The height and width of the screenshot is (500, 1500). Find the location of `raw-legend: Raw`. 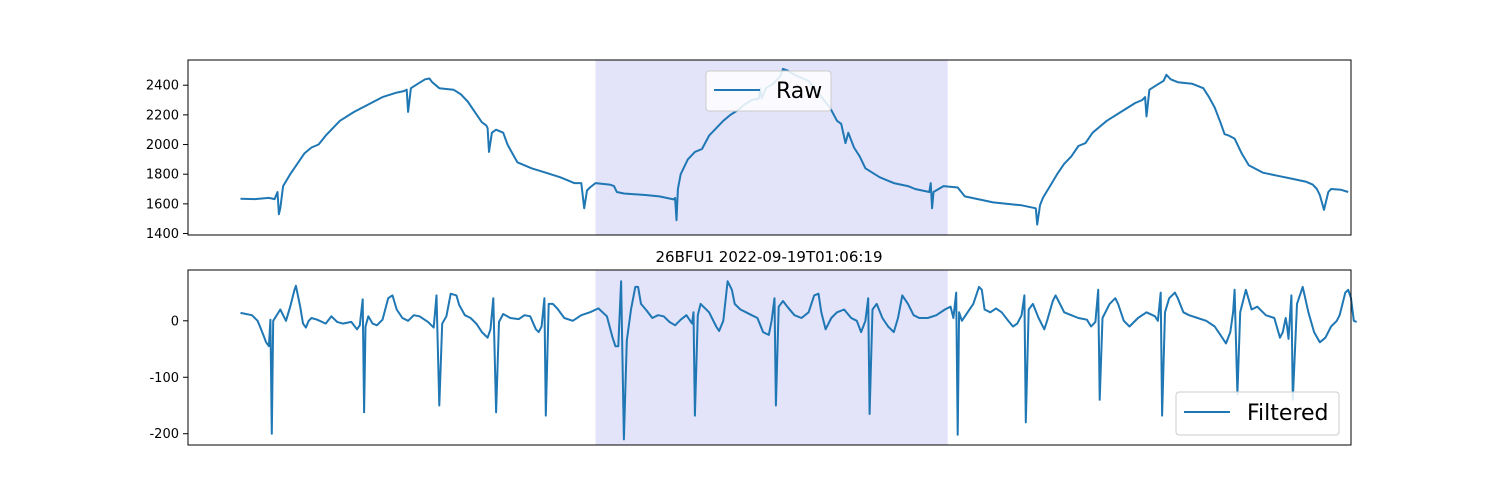

raw-legend: Raw is located at coordinates (768, 91).